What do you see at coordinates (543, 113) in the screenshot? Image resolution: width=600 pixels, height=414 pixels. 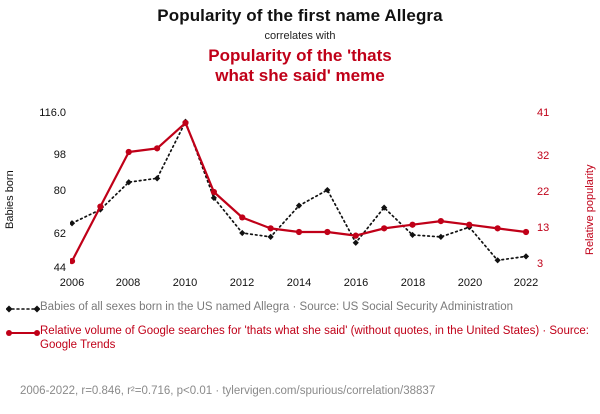 I see `y-tick-right-41: 41` at bounding box center [543, 113].